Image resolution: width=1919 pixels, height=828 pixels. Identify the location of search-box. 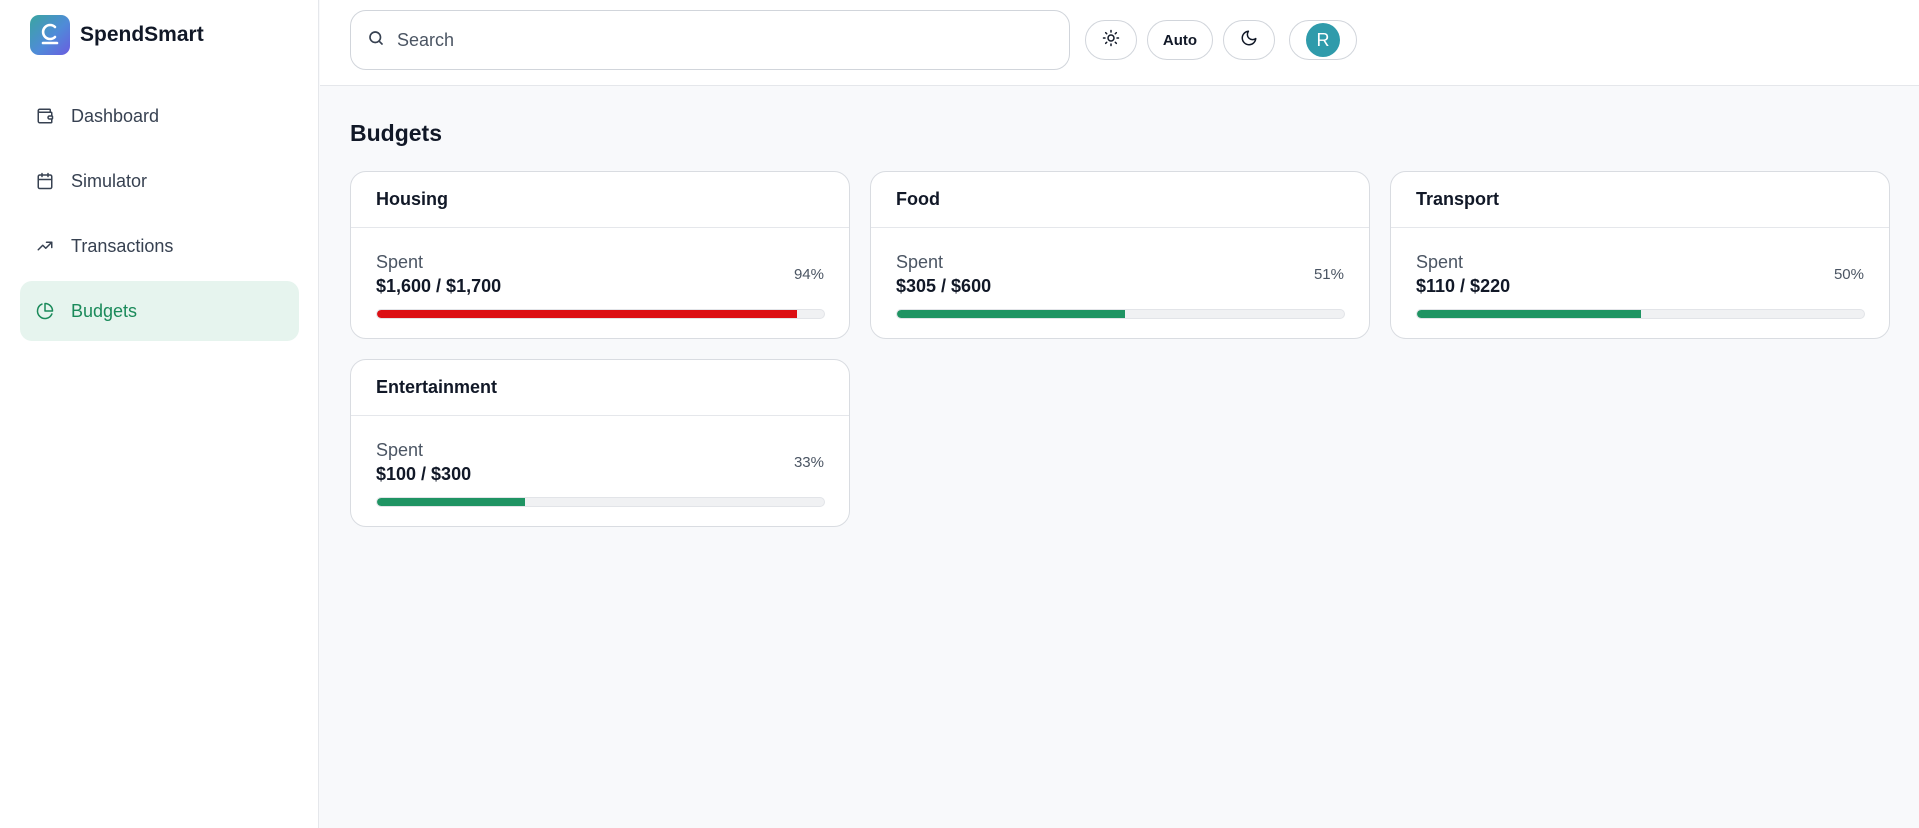
(710, 40).